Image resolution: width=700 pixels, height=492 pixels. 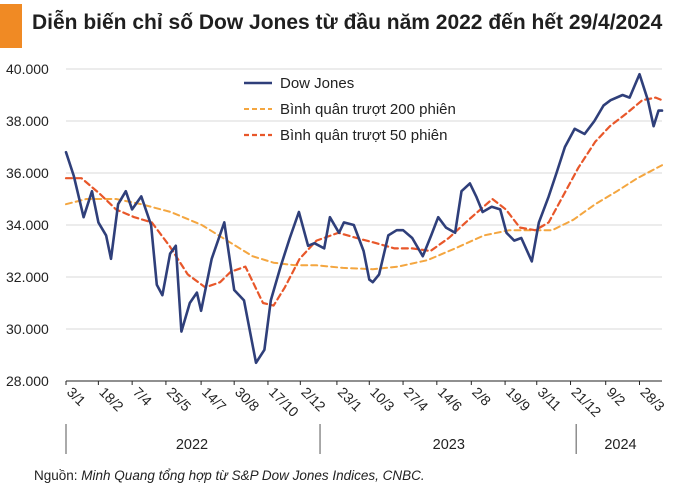 What do you see at coordinates (586, 402) in the screenshot?
I see `x-tick-label: 21/12` at bounding box center [586, 402].